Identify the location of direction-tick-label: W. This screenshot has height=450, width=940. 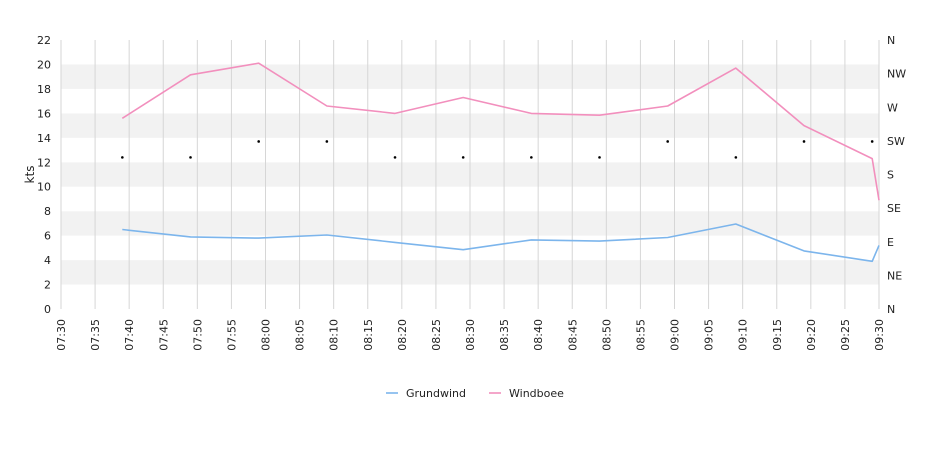
(892, 107).